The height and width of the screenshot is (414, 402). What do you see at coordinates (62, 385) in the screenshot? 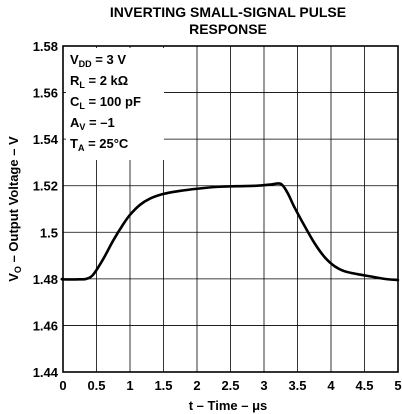
I see `x-tick-label: 0` at bounding box center [62, 385].